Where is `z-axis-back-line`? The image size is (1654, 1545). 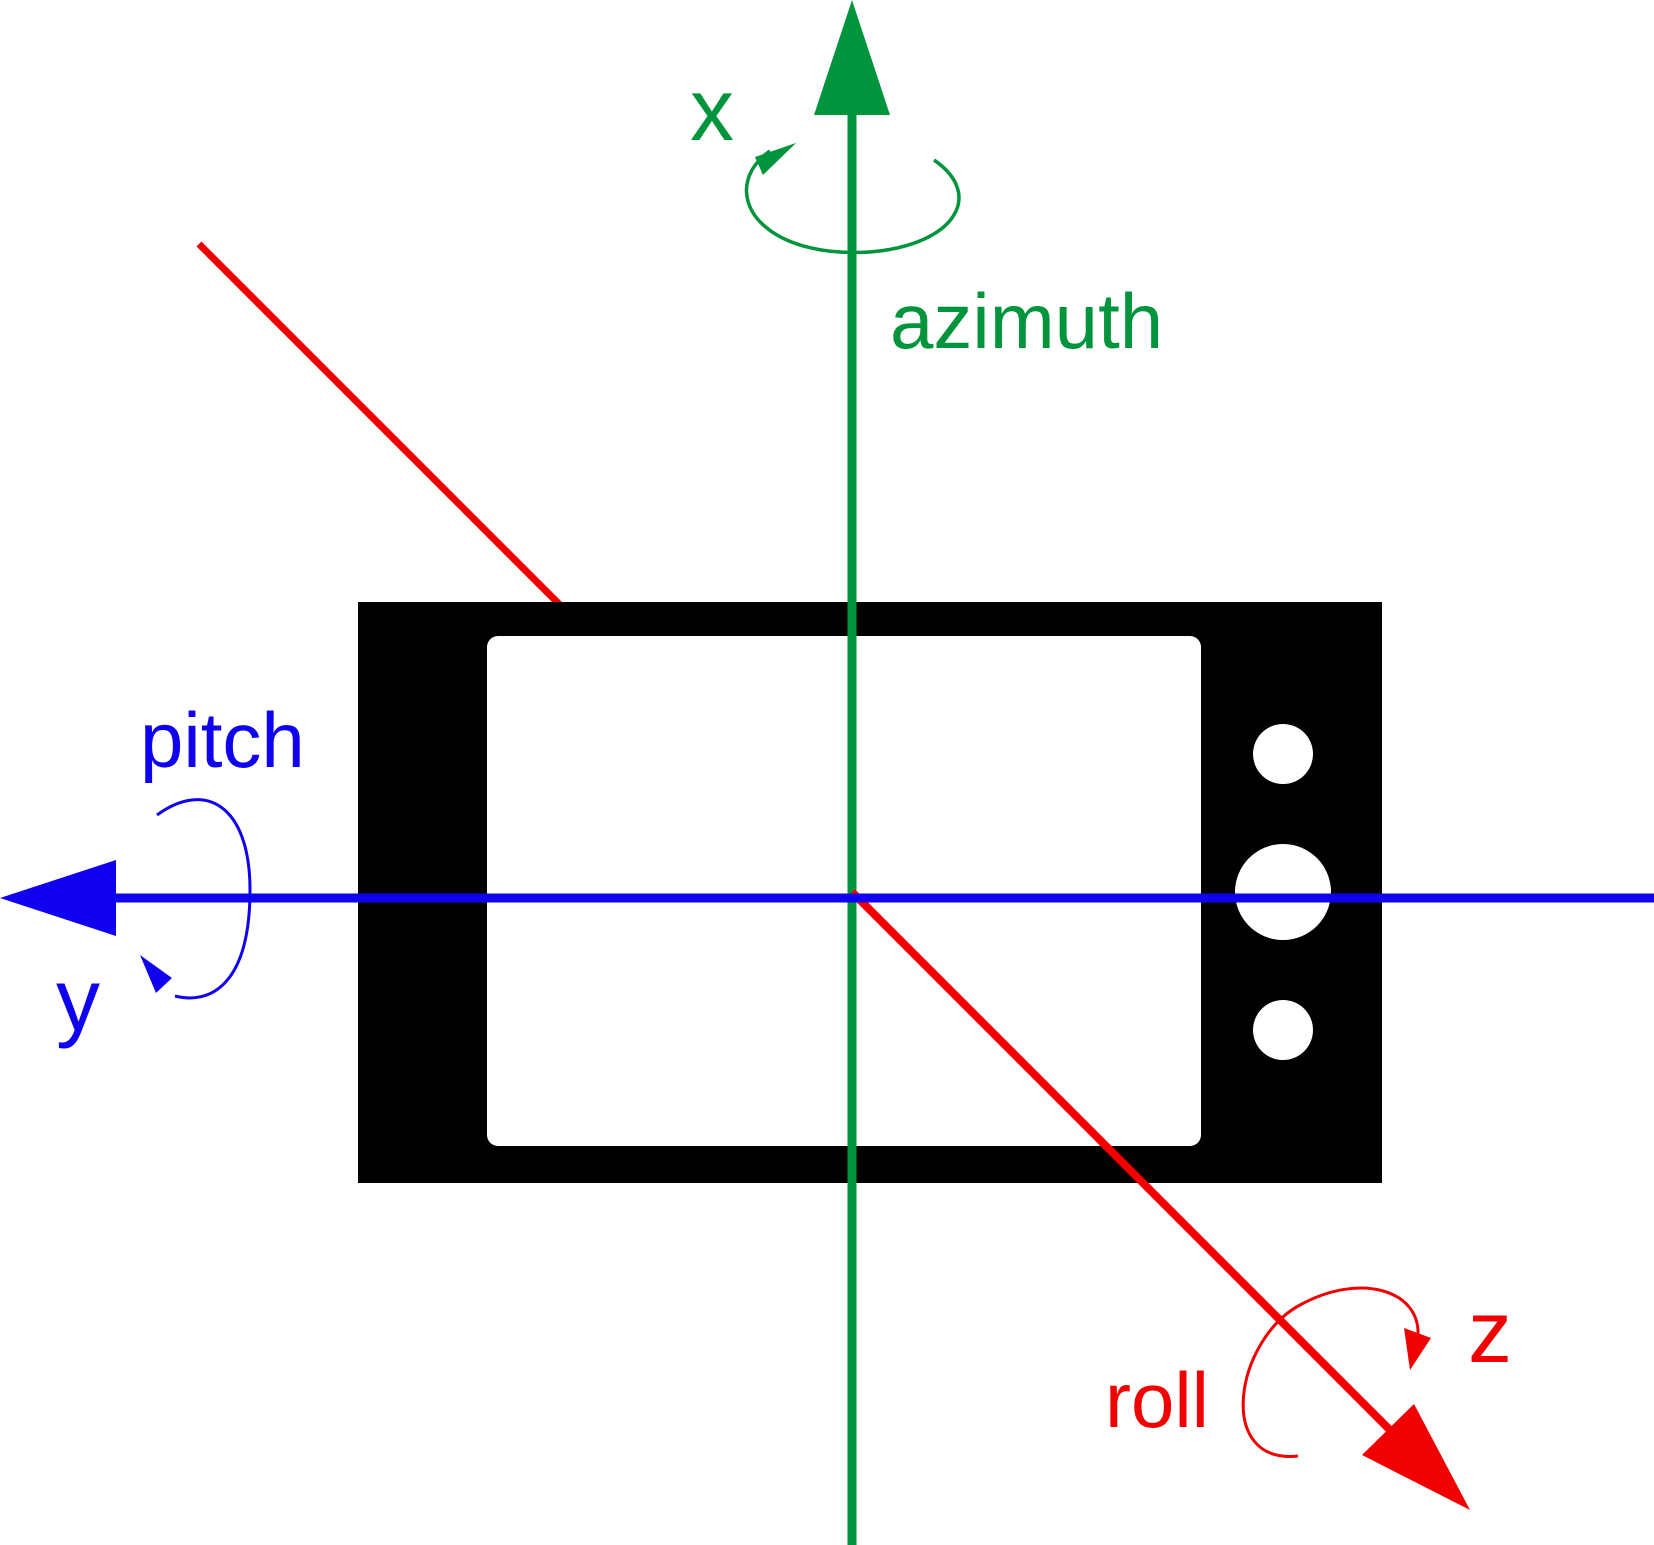 z-axis-back-line is located at coordinates (382, 427).